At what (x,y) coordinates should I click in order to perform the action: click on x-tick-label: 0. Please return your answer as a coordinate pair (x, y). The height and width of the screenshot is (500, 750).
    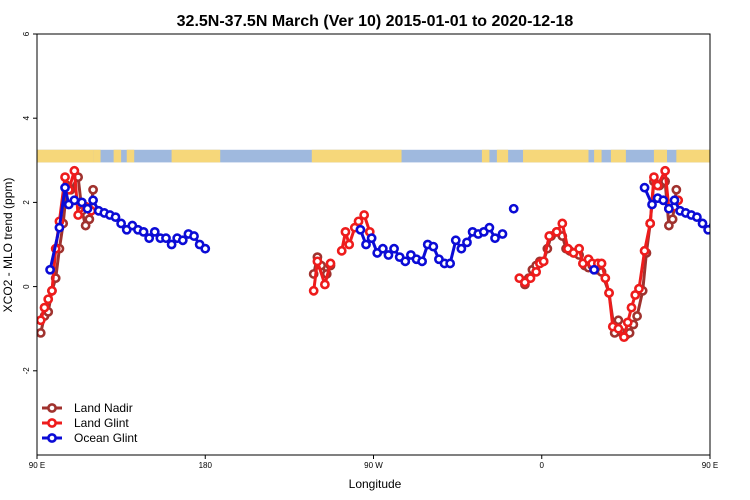
    Looking at the image, I should click on (542, 465).